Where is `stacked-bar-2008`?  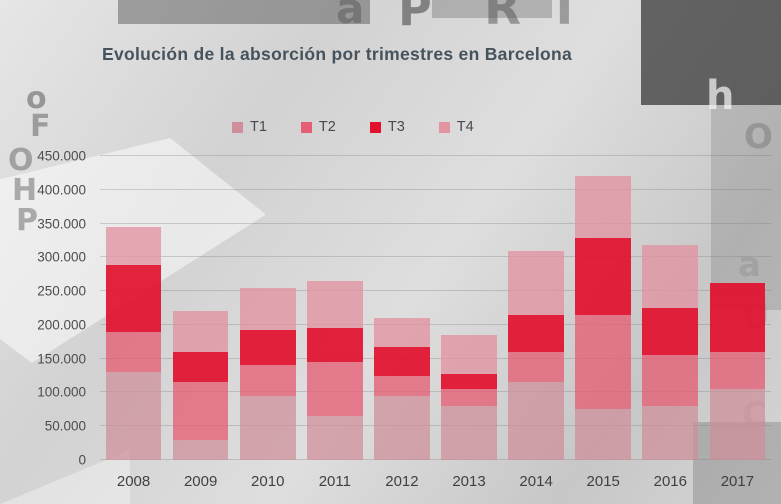
stacked-bar-2008 is located at coordinates (133, 308).